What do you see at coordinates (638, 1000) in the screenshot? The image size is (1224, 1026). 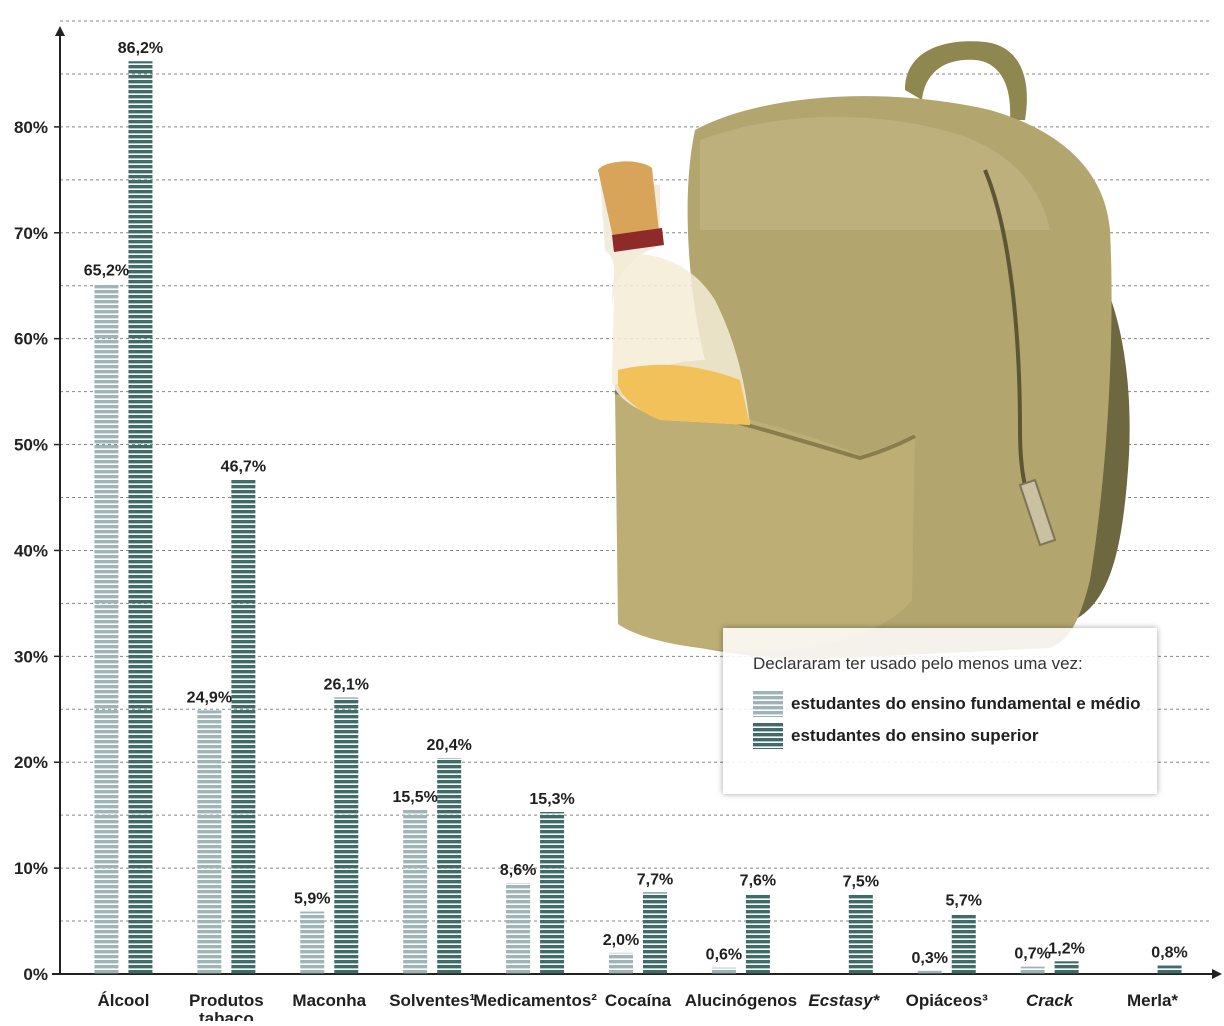 I see `category-label: Cocaína` at bounding box center [638, 1000].